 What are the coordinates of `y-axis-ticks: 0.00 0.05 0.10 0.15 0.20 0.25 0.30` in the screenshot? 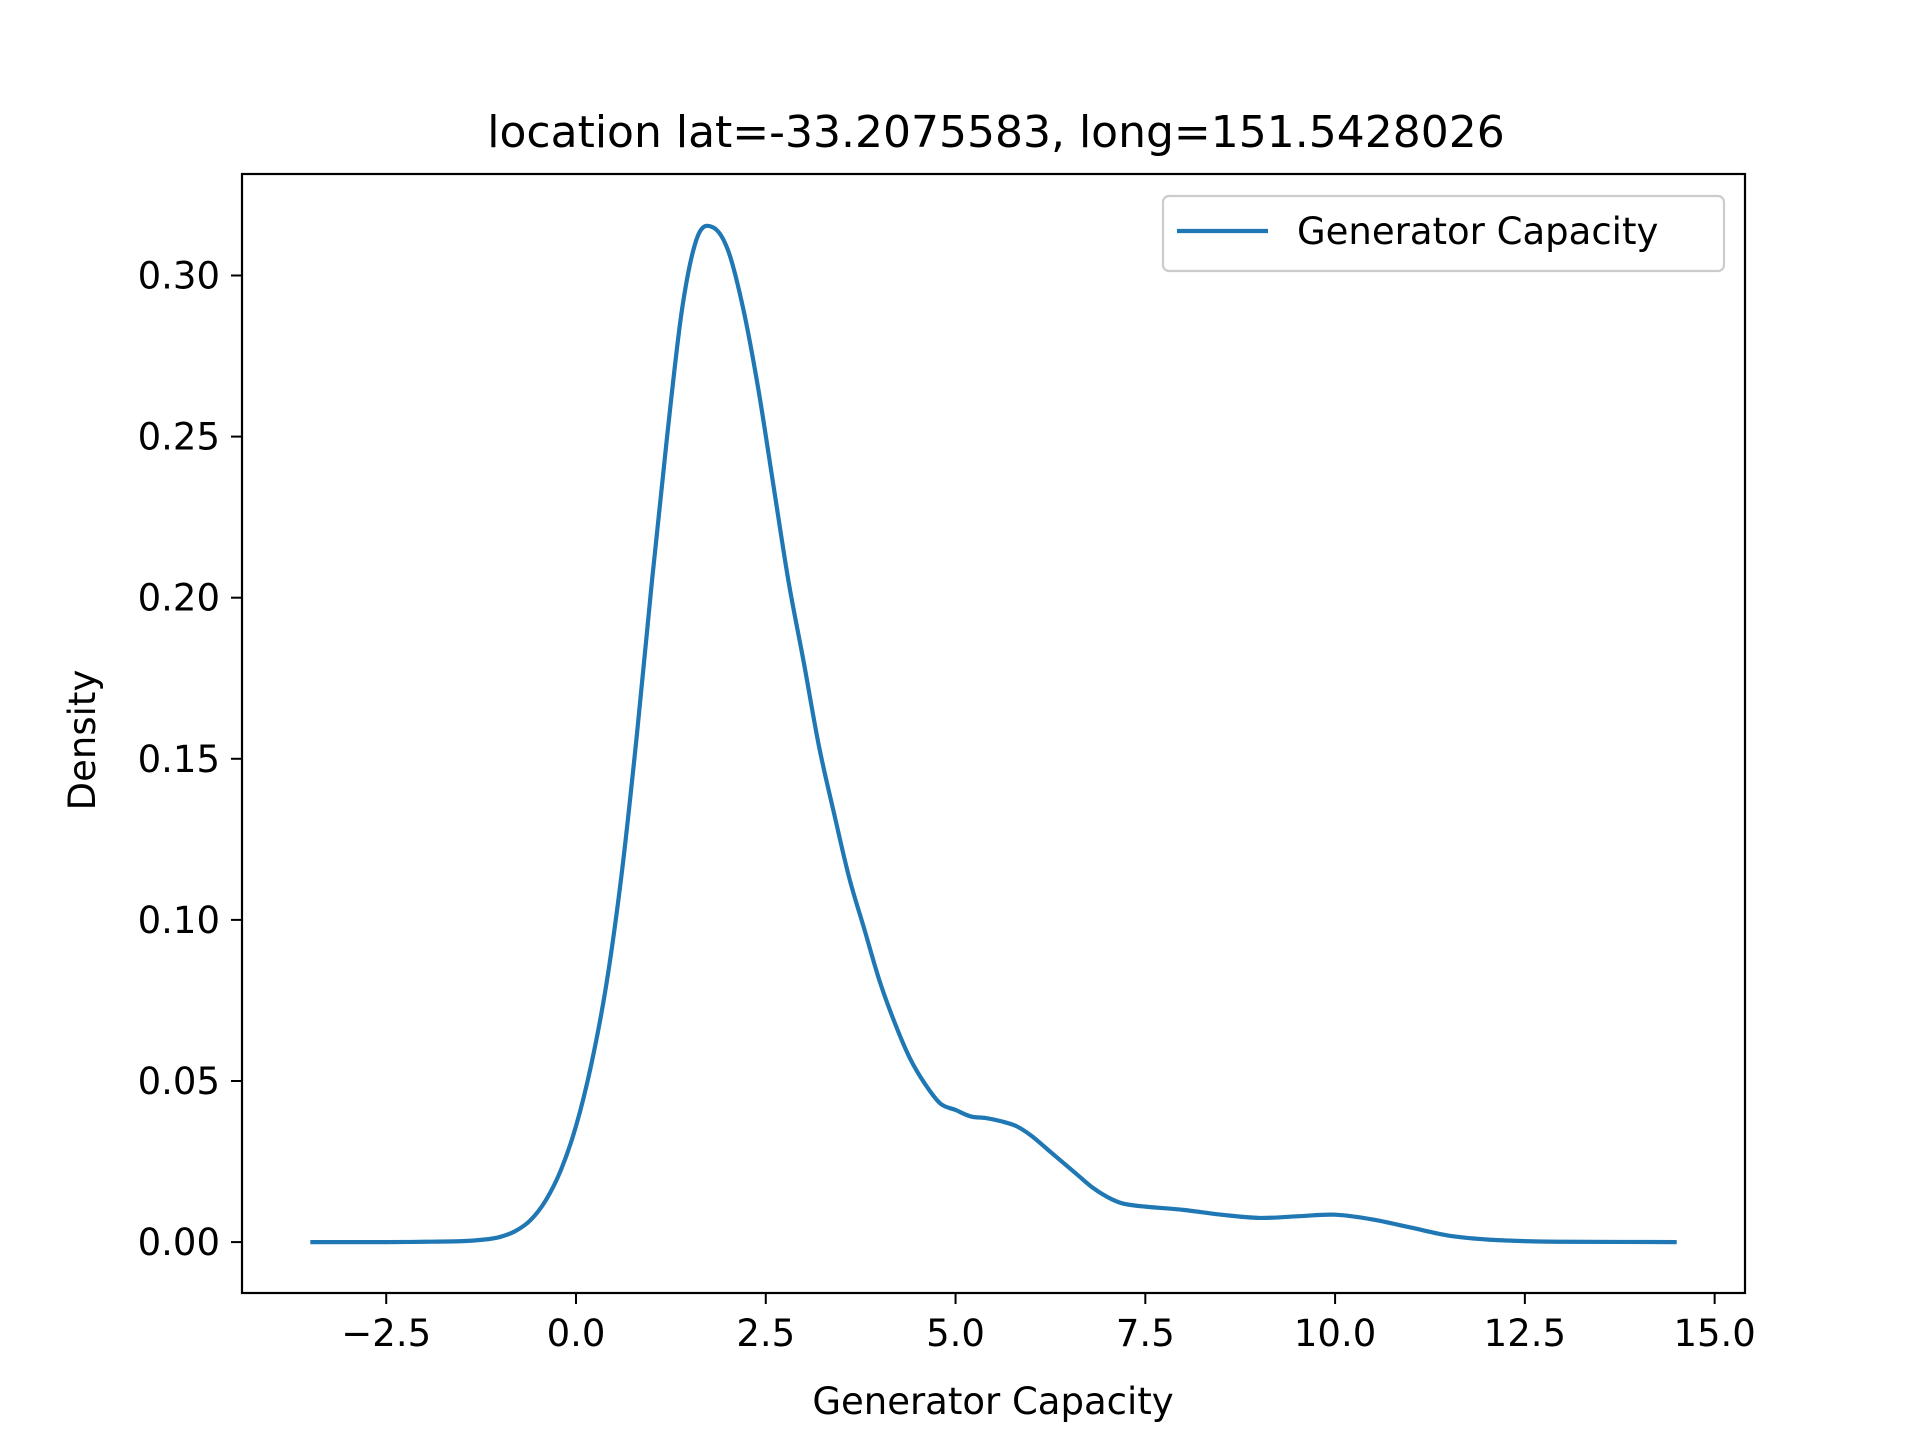 It's located at (190, 759).